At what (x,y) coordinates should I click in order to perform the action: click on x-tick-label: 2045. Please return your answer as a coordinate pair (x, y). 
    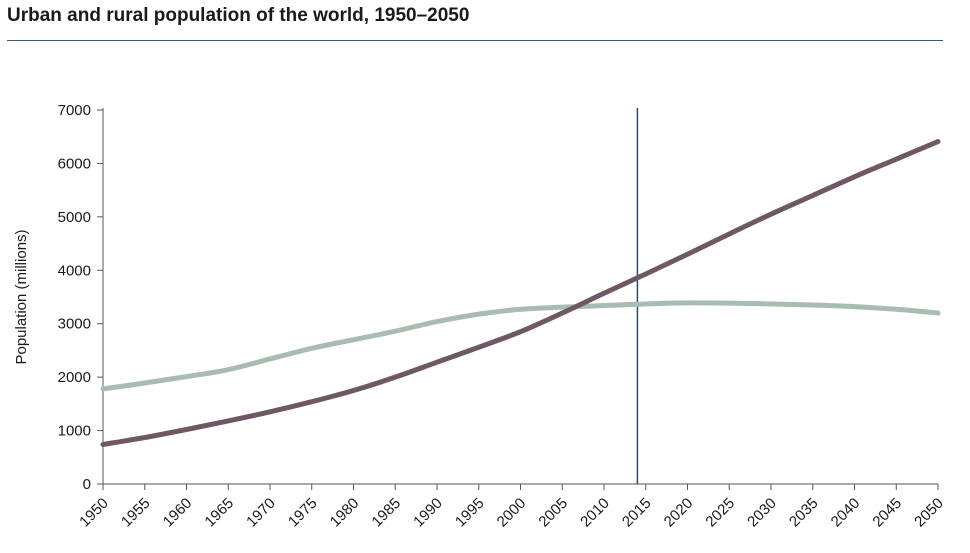
    Looking at the image, I should click on (887, 513).